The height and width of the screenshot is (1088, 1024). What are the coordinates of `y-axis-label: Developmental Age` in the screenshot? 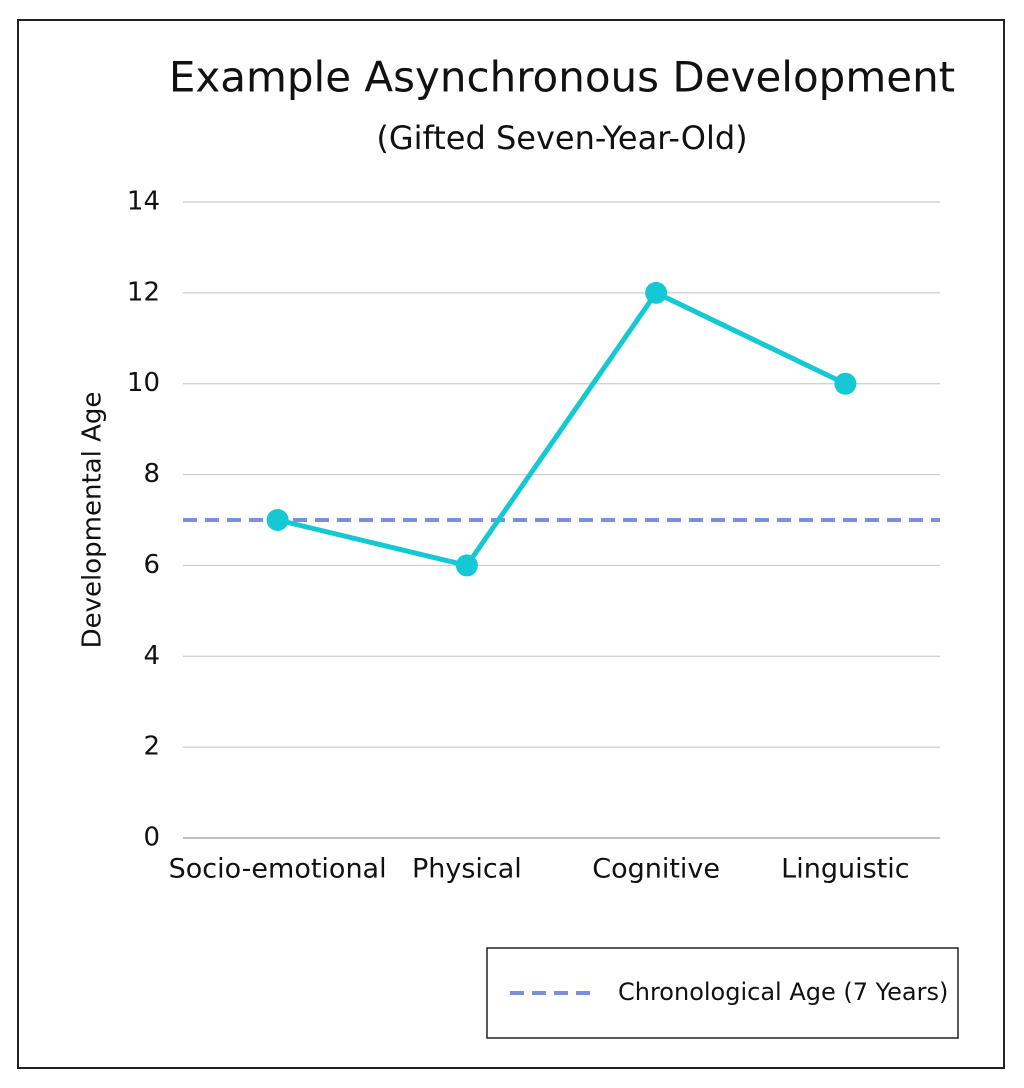 It's located at (93, 520).